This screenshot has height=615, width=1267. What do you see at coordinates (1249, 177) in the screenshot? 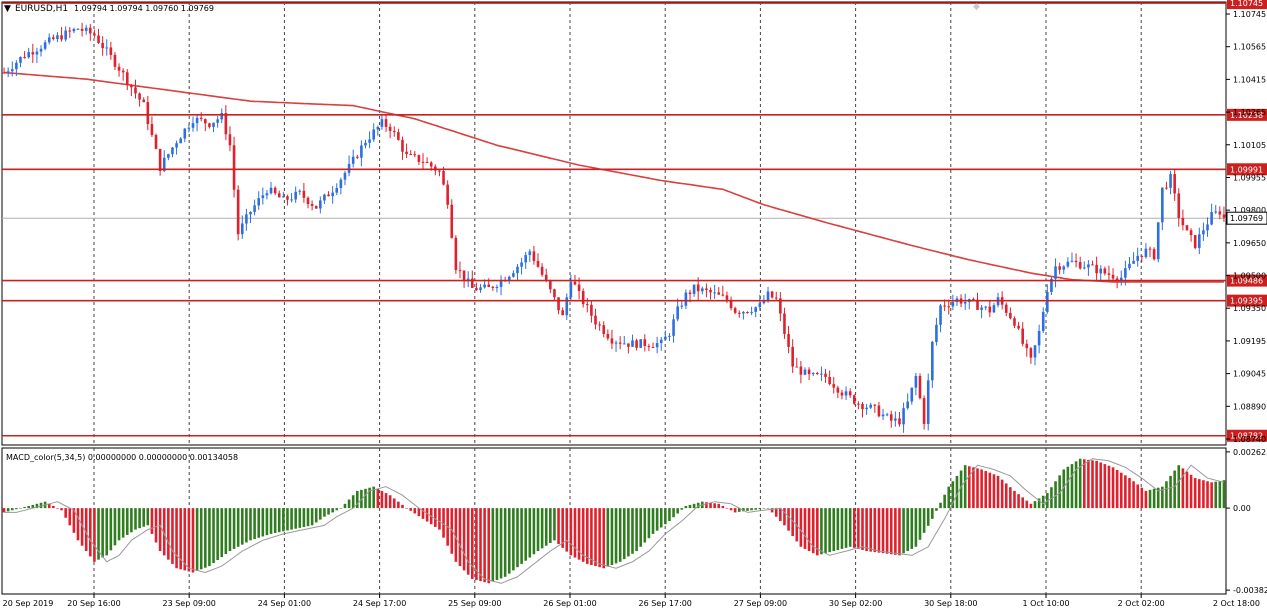
I see `y-tick-label: 1.09955` at bounding box center [1249, 177].